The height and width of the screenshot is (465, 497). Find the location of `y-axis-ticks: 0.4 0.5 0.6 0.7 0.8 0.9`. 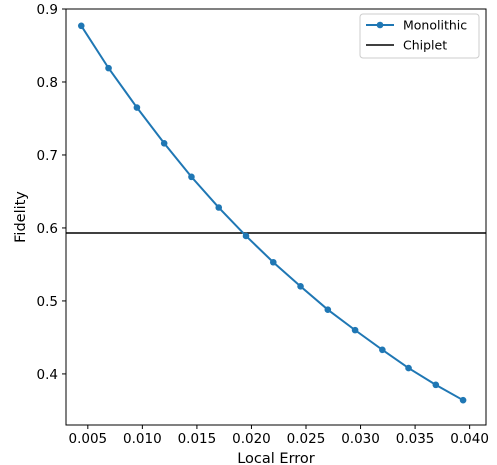

y-axis-ticks: 0.4 0.5 0.6 0.7 0.8 0.9 is located at coordinates (51, 192).